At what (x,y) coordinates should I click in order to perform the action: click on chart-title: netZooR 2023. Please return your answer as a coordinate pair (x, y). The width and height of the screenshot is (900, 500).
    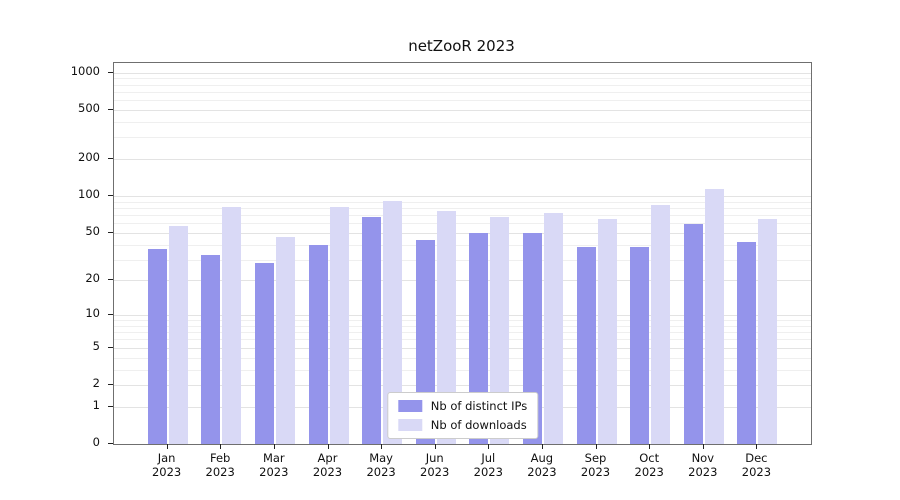
    Looking at the image, I should click on (461, 46).